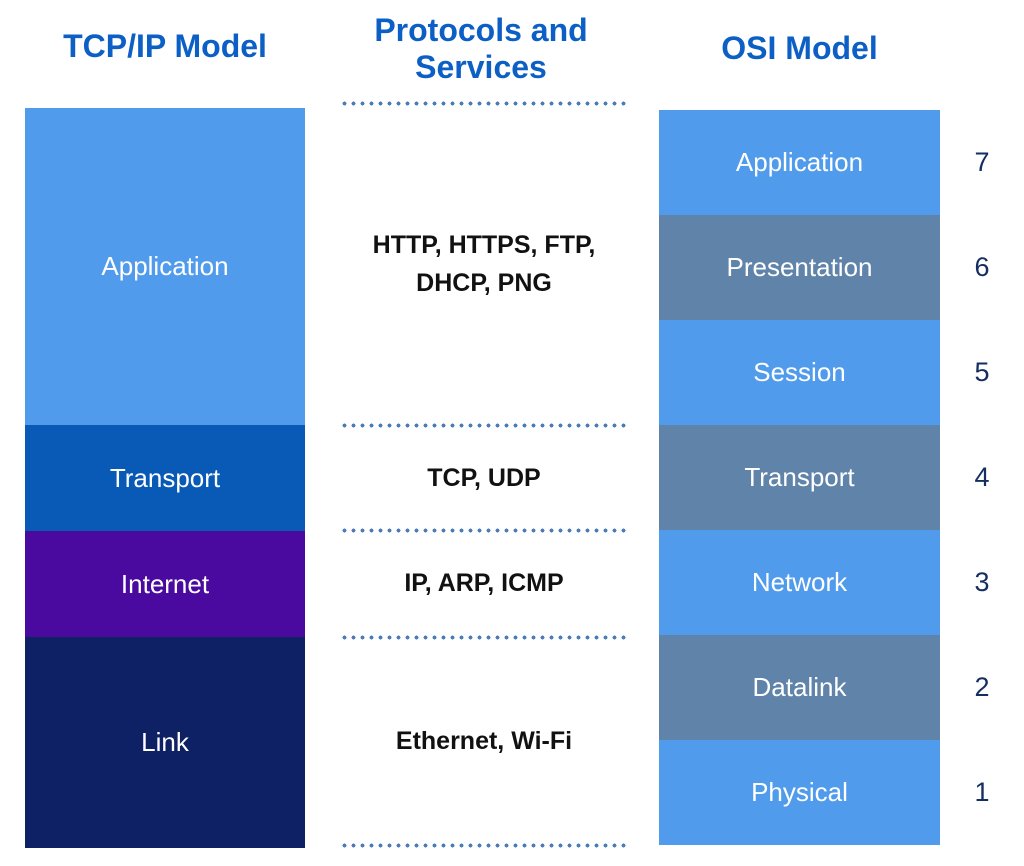 The image size is (1024, 866). What do you see at coordinates (165, 46) in the screenshot?
I see `tcpip-model-title: TCP/IP Model` at bounding box center [165, 46].